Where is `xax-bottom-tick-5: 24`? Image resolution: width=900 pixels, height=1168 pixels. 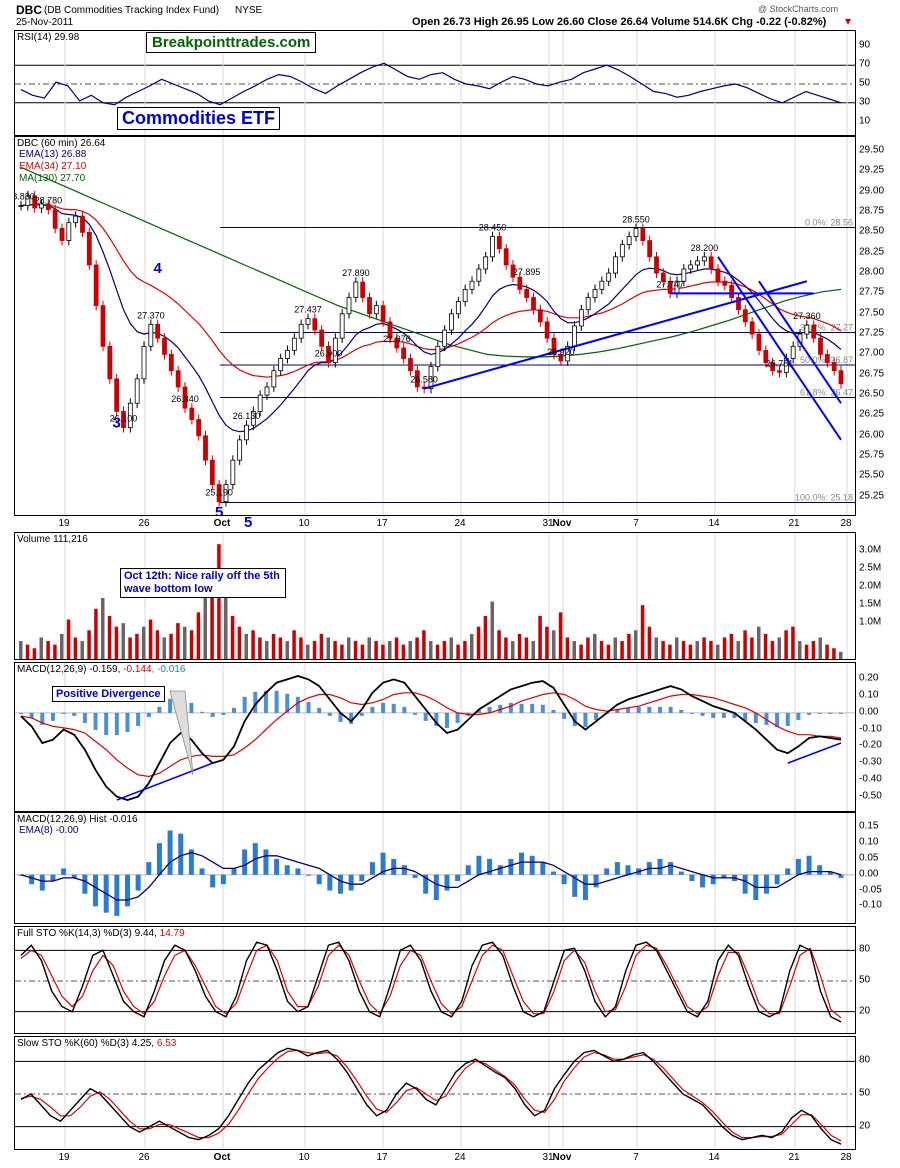
xax-bottom-tick-5: 24 is located at coordinates (460, 1157).